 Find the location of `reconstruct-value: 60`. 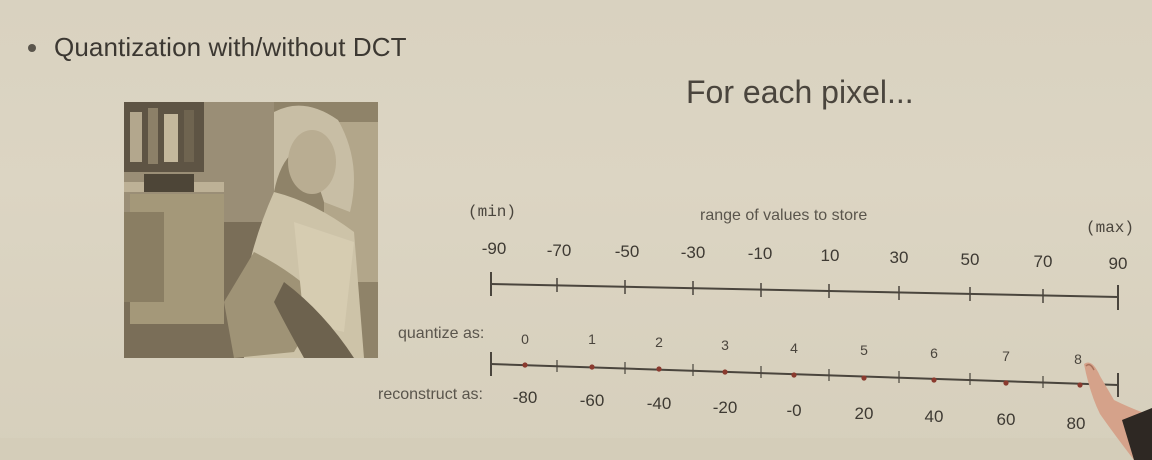

reconstruct-value: 60 is located at coordinates (1006, 419).